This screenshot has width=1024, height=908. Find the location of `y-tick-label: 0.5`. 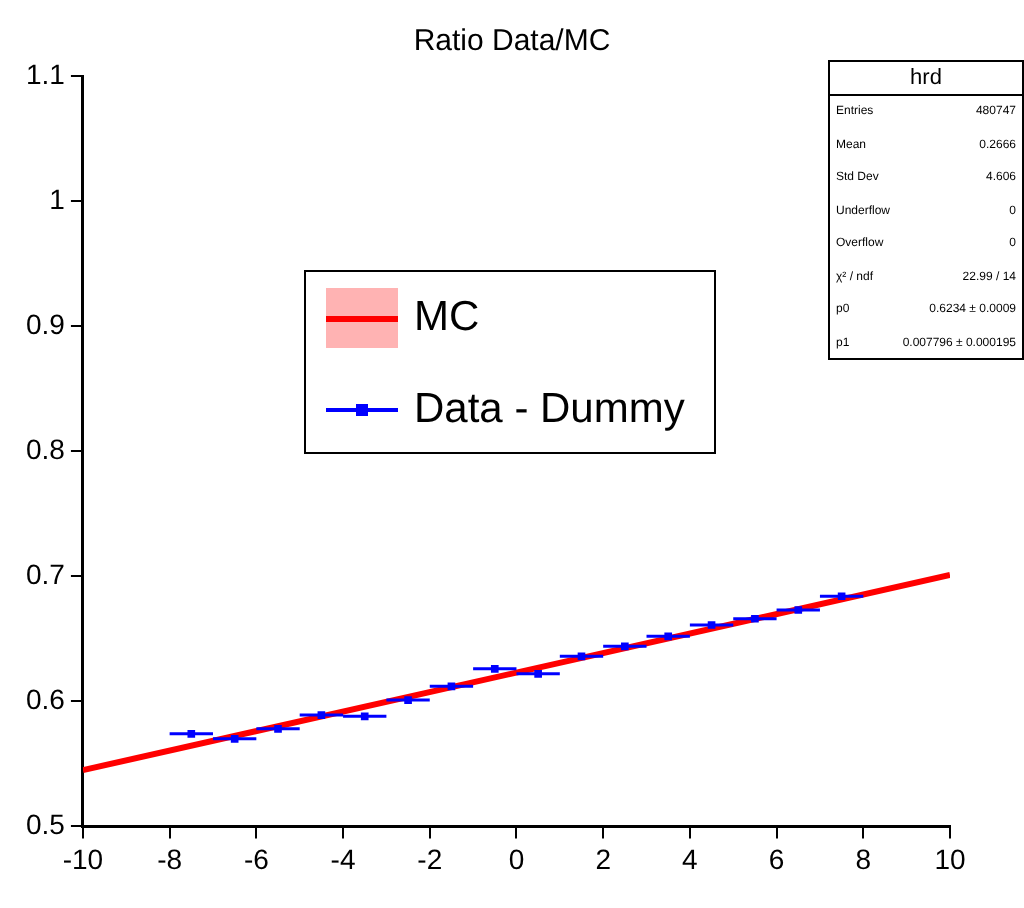

y-tick-label: 0.5 is located at coordinates (45, 824).